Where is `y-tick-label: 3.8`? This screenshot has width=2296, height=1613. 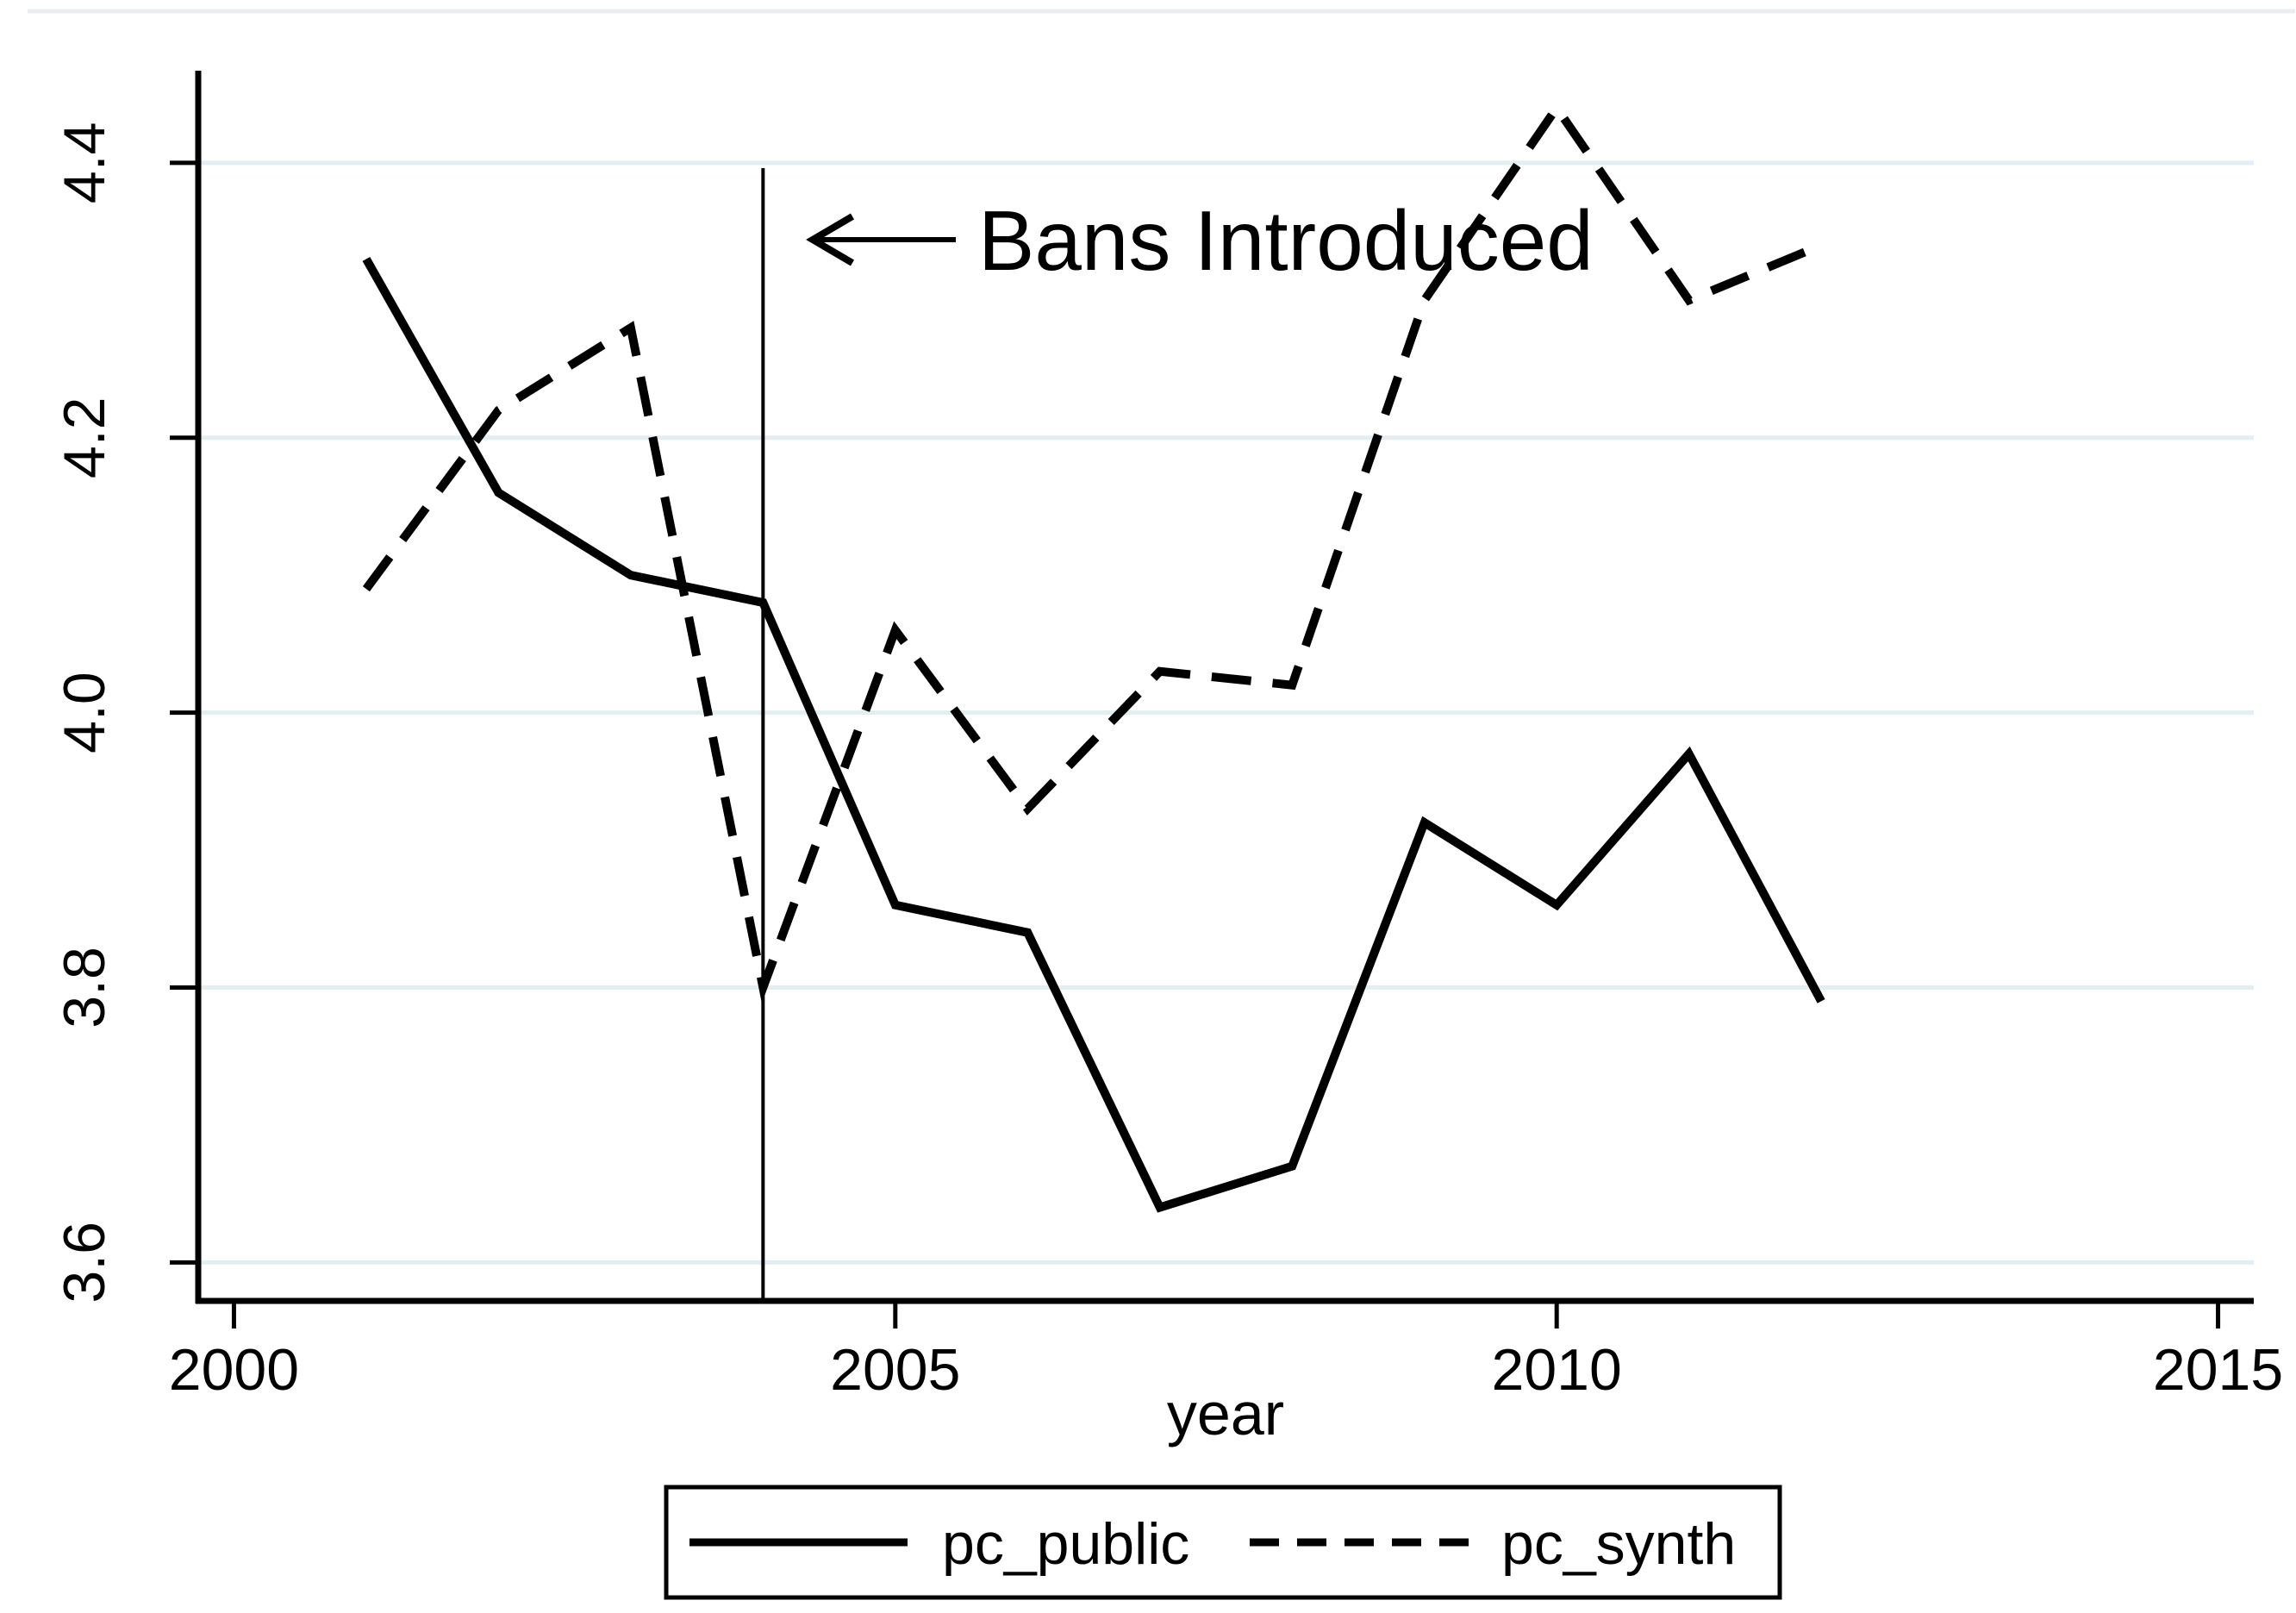
y-tick-label: 3.8 is located at coordinates (84, 987).